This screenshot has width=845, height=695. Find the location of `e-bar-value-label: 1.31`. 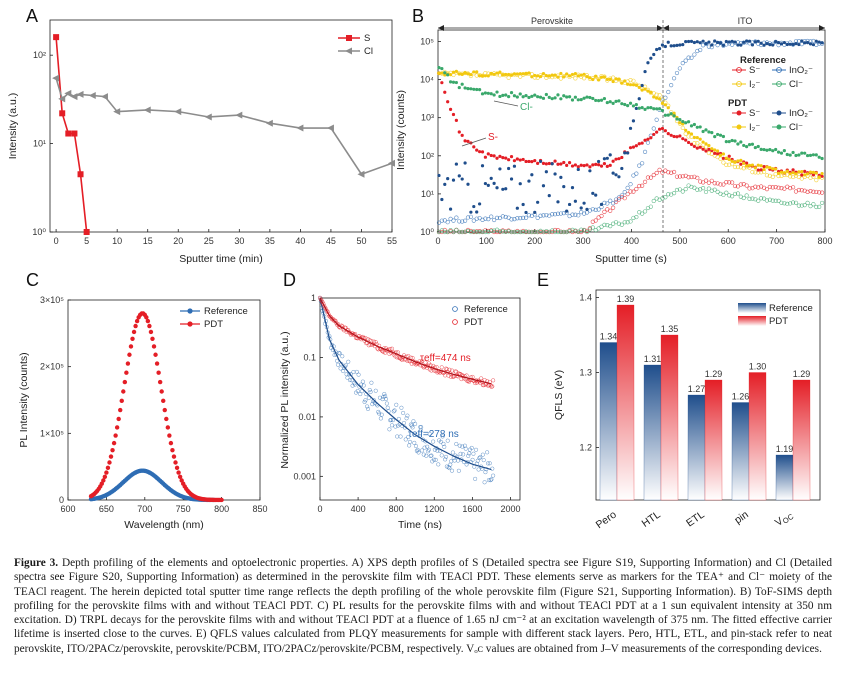

e-bar-value-label: 1.31 is located at coordinates (653, 359).